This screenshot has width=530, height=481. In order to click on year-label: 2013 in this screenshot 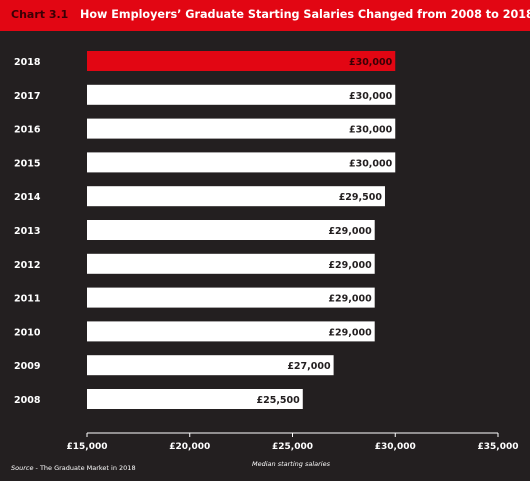, I will do `click(27, 231)`.